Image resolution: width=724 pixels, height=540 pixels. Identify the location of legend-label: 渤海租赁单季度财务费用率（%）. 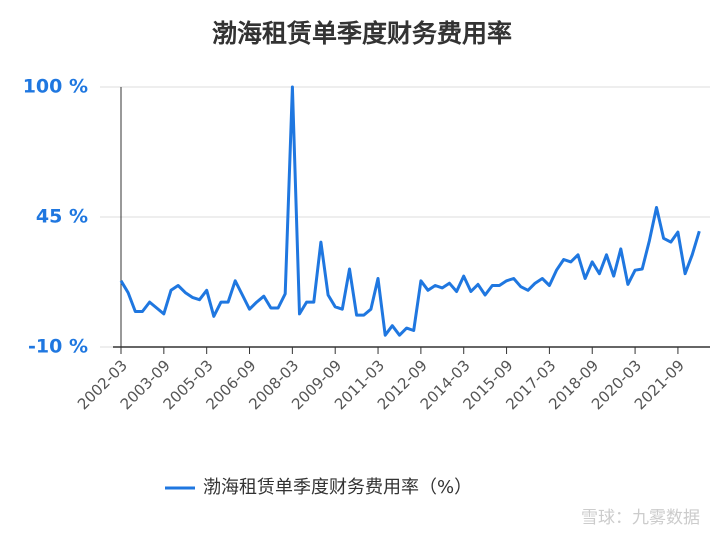
(337, 487).